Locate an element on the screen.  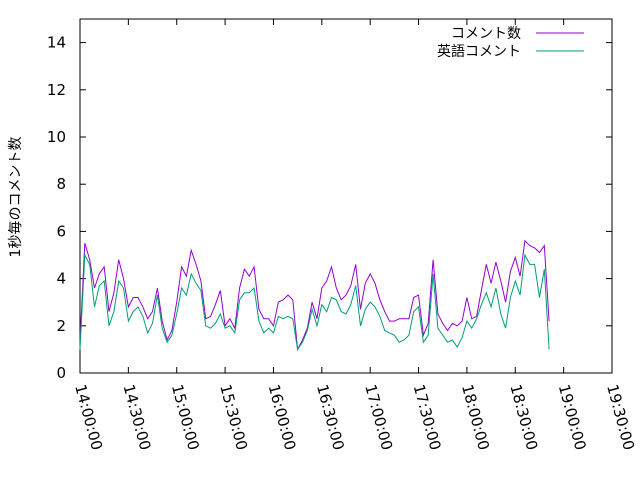
x-tick-label: 19:30:00 is located at coordinates (620, 417).